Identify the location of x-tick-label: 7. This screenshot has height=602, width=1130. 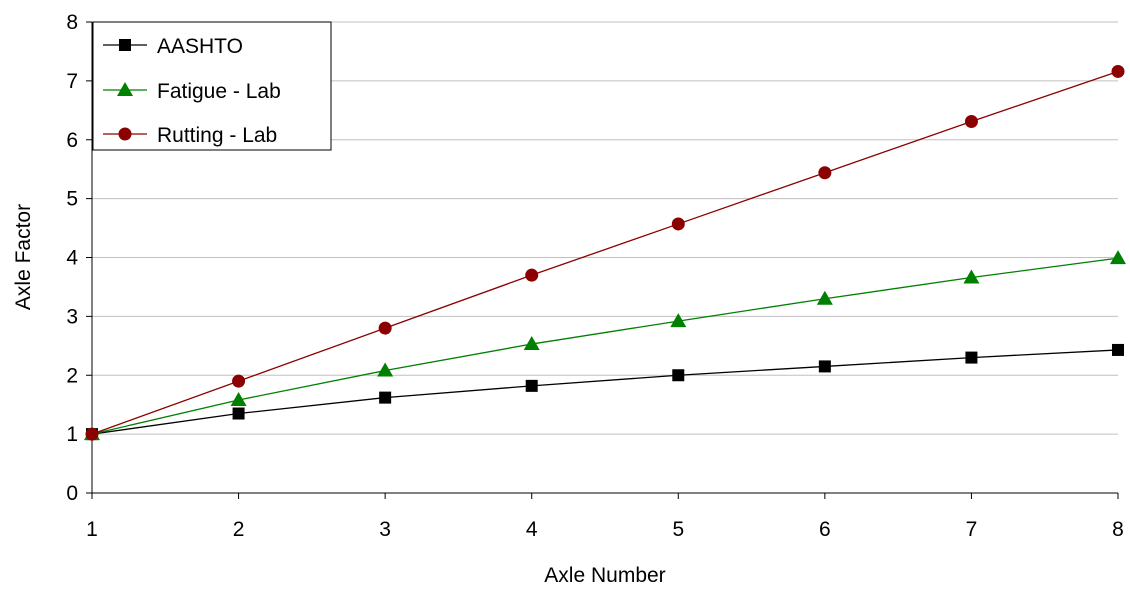
(972, 529).